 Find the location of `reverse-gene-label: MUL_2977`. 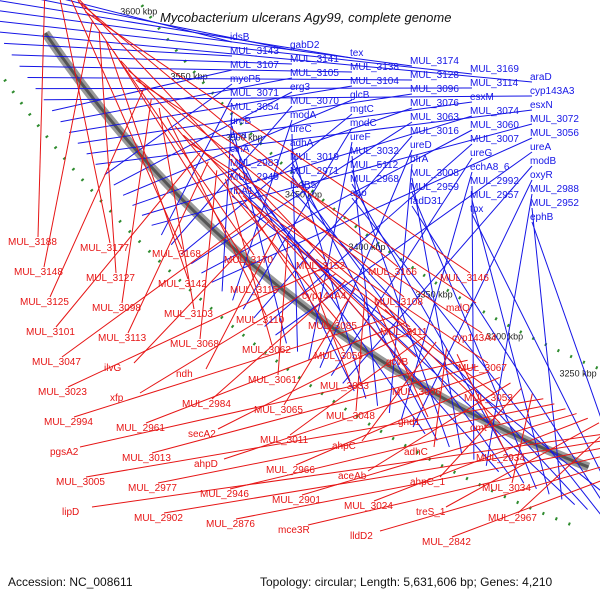

reverse-gene-label: MUL_2977 is located at coordinates (152, 488).